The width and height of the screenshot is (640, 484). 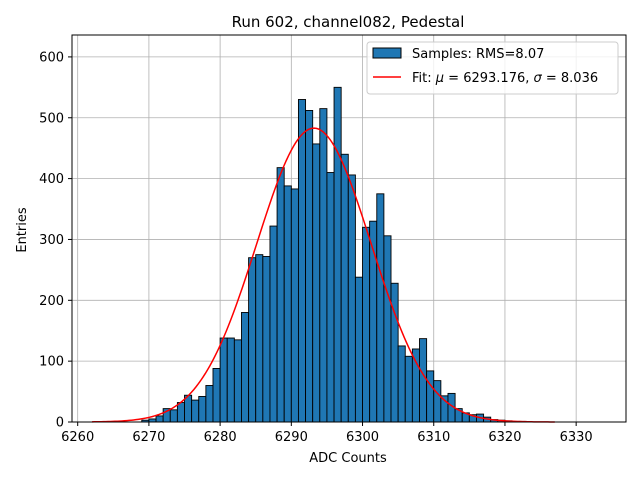 I want to click on legend-sigma-value: = 8.036, so click(x=570, y=78).